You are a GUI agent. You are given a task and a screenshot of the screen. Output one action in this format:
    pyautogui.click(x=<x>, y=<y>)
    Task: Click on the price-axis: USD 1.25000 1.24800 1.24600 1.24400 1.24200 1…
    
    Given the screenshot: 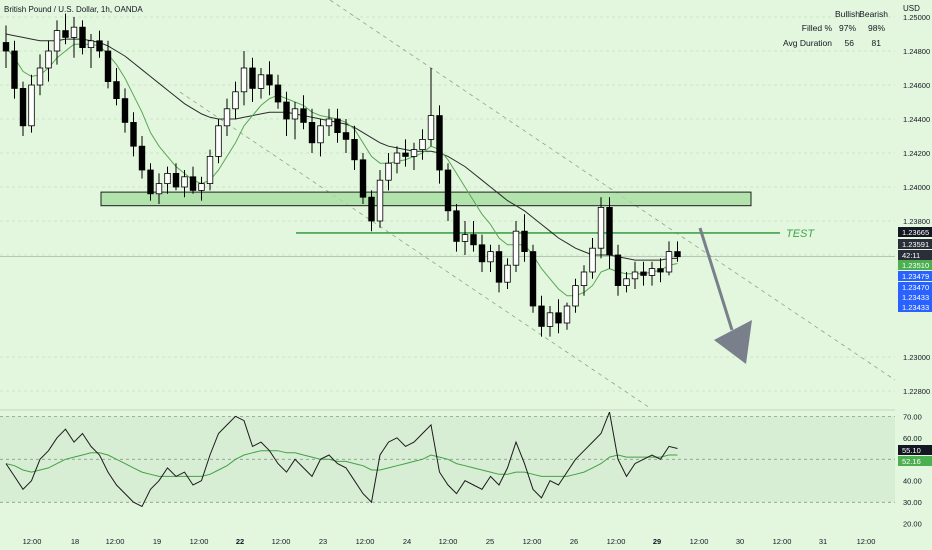 What is the action you would take?
    pyautogui.click(x=913, y=265)
    